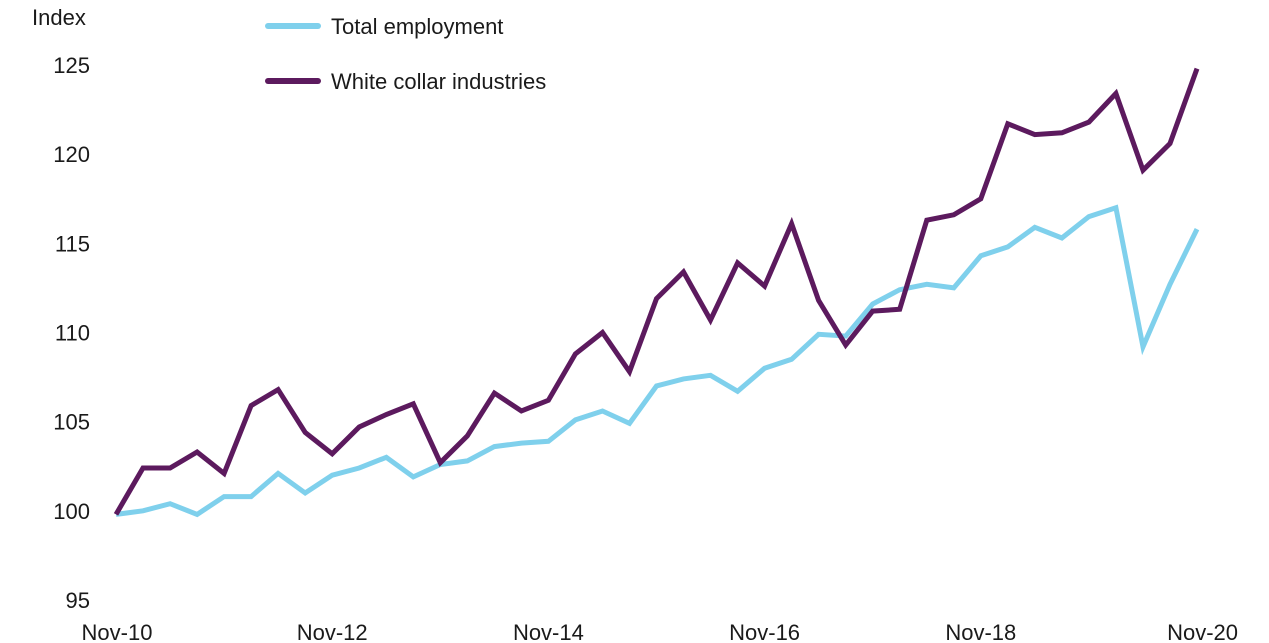  I want to click on x-tick-label: Nov-16, so click(764, 631).